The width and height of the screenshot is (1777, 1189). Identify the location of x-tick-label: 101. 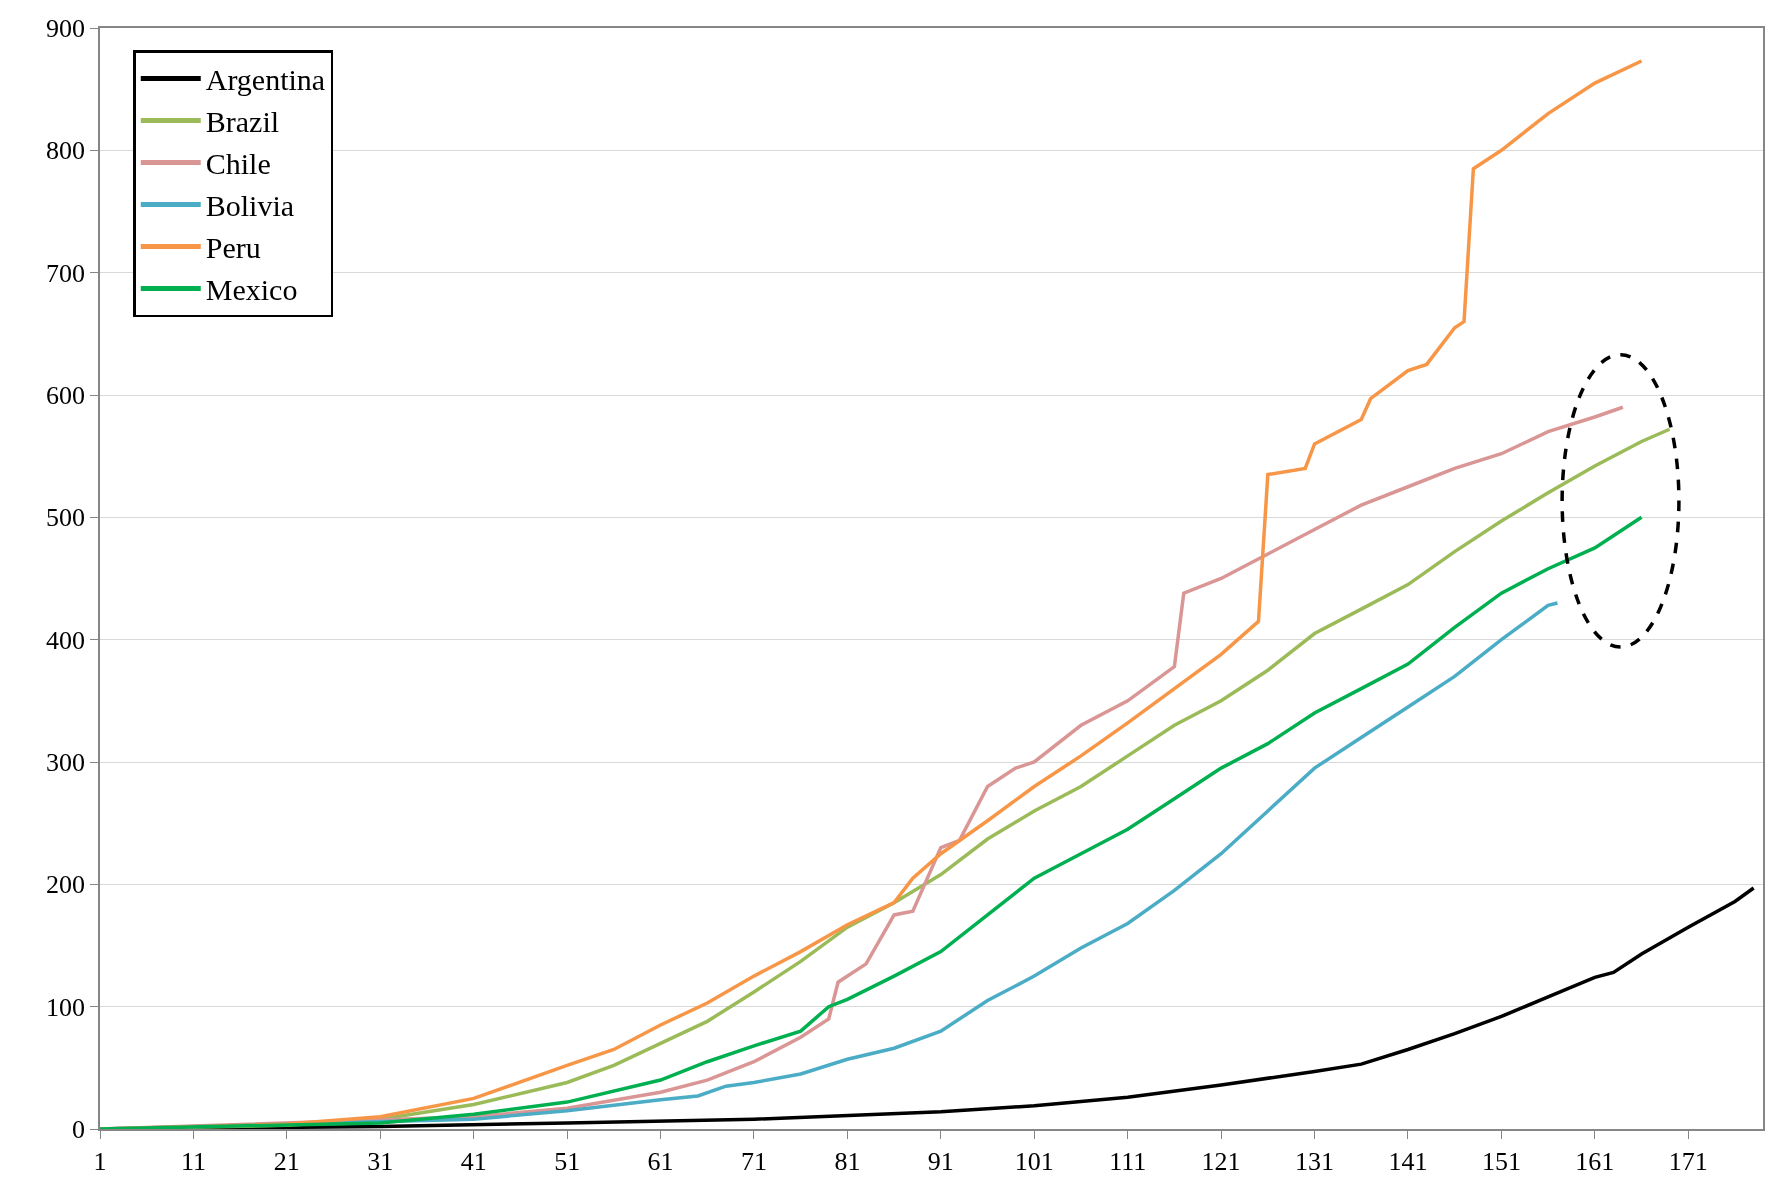
(1034, 1161).